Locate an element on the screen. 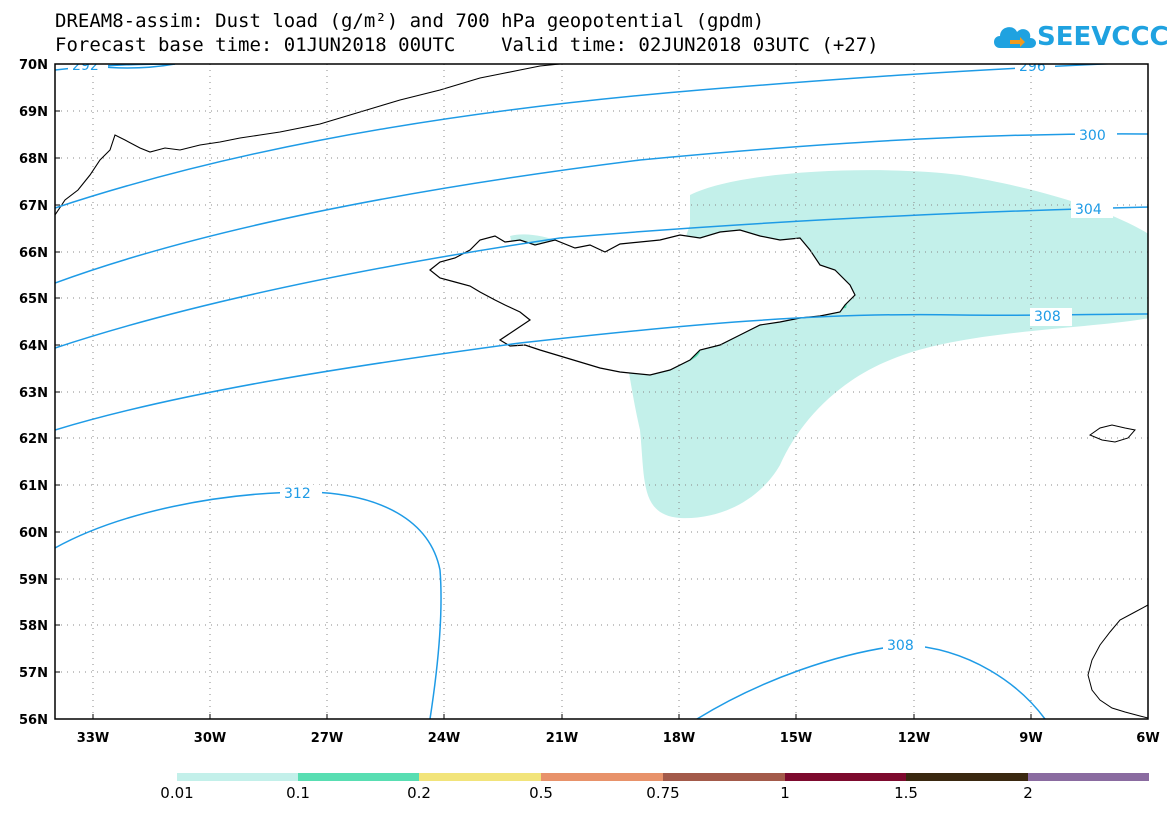 The height and width of the screenshot is (815, 1175). lat-label: 67N is located at coordinates (33, 206).